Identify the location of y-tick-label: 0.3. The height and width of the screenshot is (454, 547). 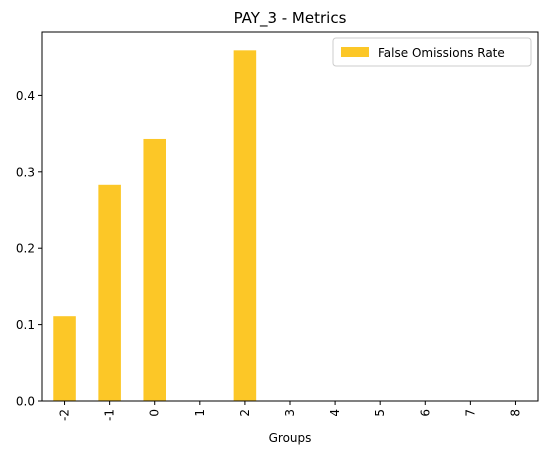
(25, 172).